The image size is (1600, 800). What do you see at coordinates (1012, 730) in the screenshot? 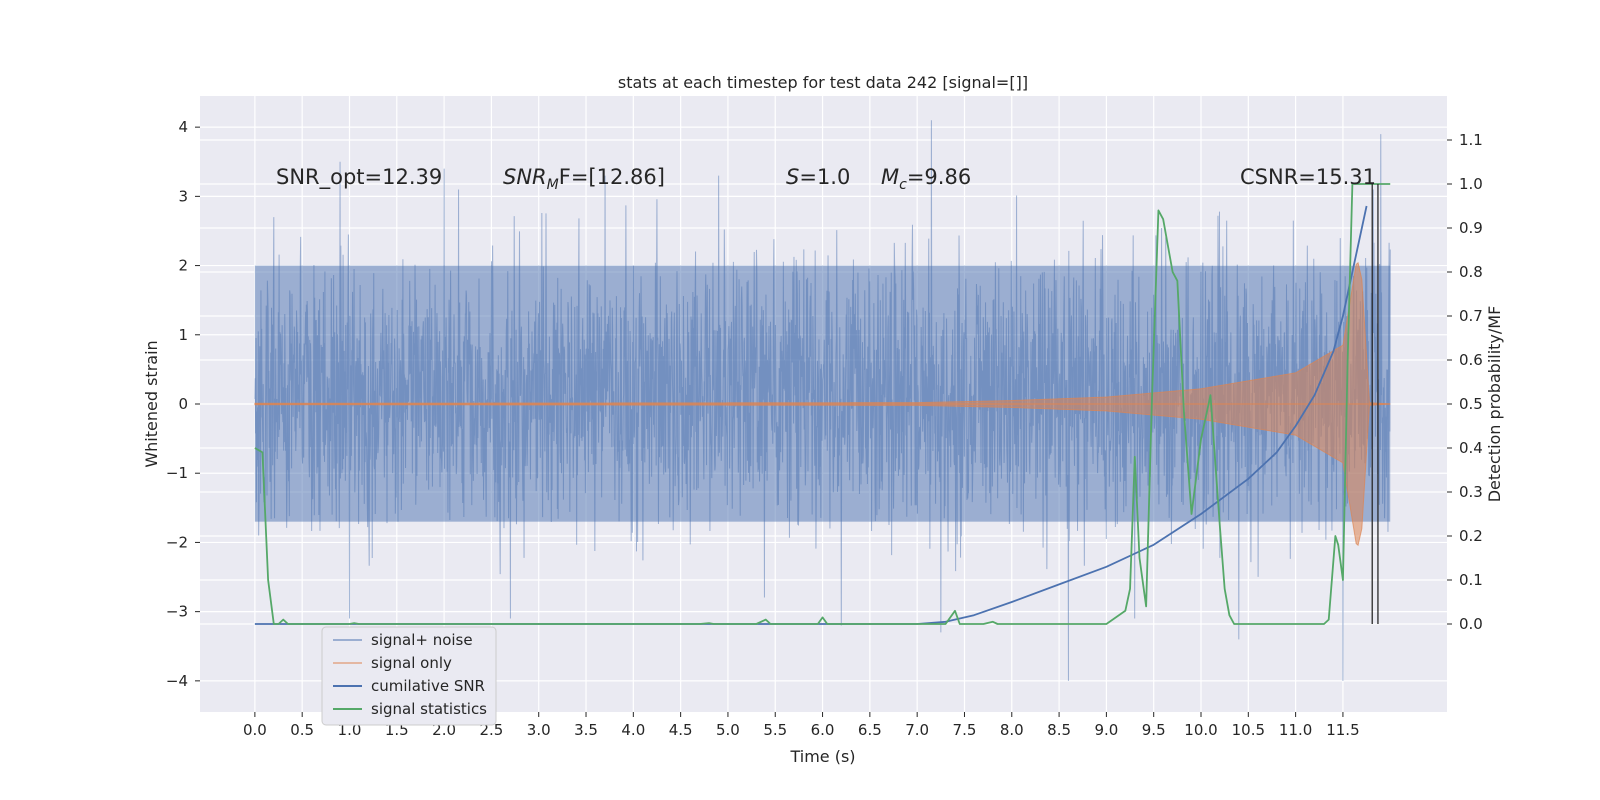
I see `x-tick-label: 8.0` at bounding box center [1012, 730].